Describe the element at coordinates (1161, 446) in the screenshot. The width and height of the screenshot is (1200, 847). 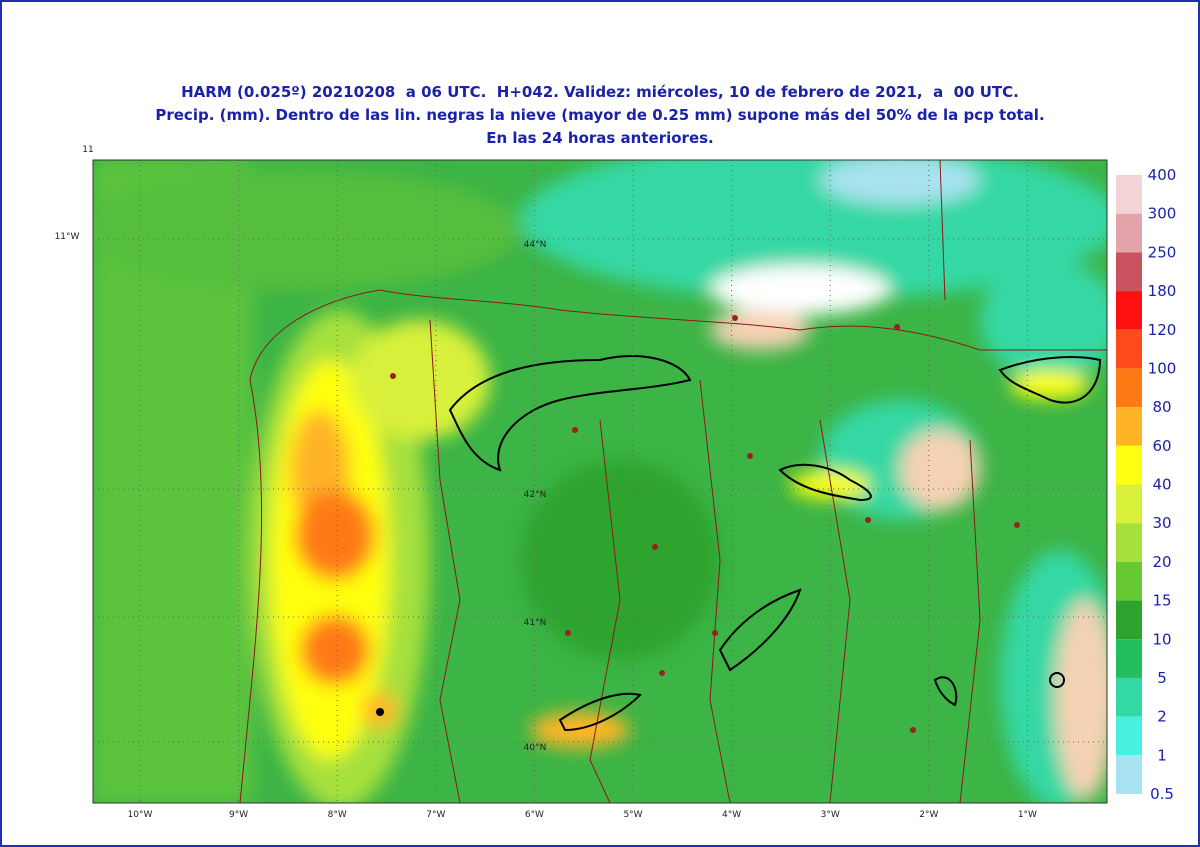
I see `legend-label: 60` at that location.